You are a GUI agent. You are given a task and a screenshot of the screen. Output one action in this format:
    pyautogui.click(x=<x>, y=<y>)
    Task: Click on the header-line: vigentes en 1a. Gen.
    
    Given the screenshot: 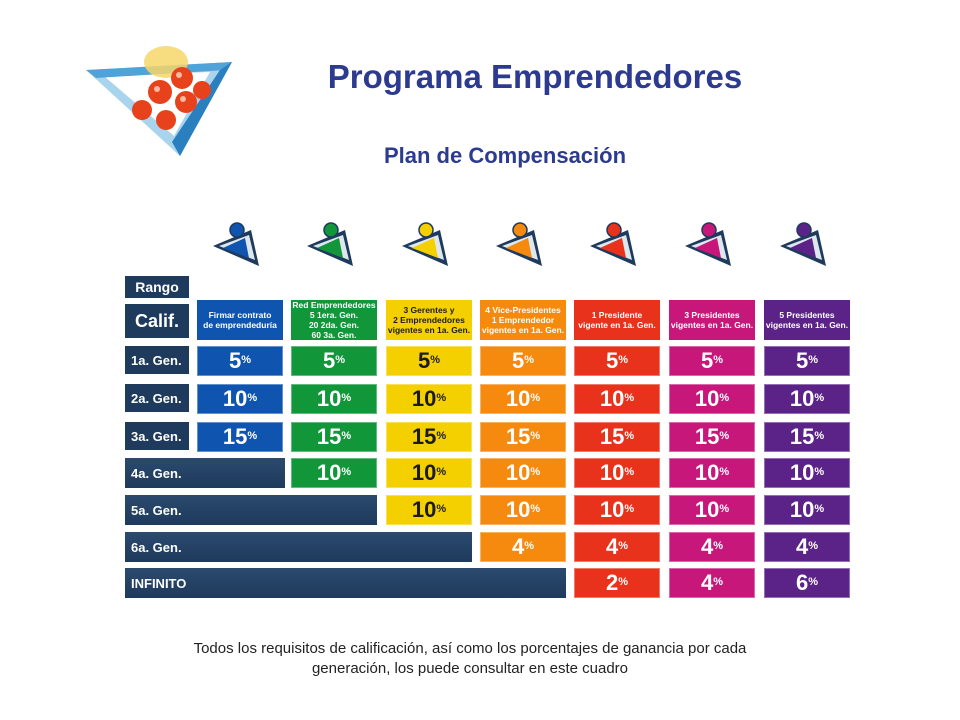 What is the action you would take?
    pyautogui.click(x=712, y=325)
    